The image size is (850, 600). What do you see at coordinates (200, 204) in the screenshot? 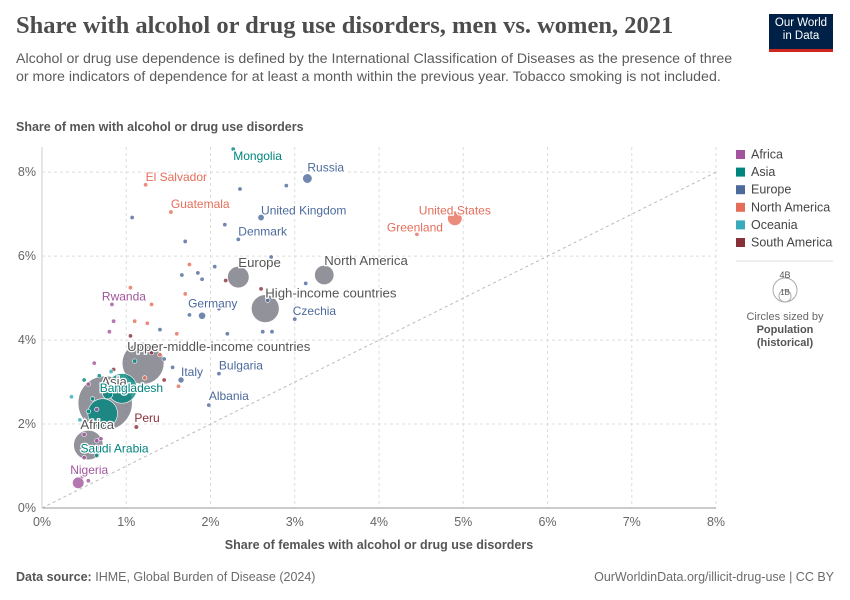
I see `data-label: Guatemala` at bounding box center [200, 204].